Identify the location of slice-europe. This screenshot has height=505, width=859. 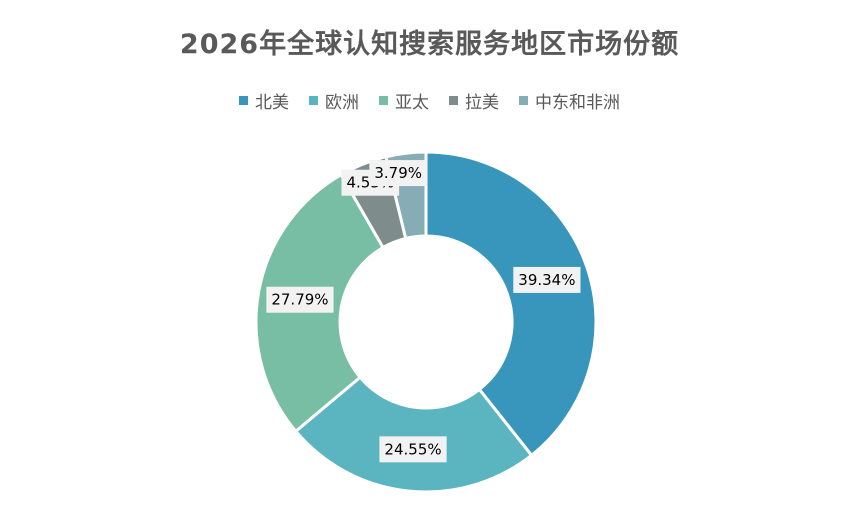
(413, 434).